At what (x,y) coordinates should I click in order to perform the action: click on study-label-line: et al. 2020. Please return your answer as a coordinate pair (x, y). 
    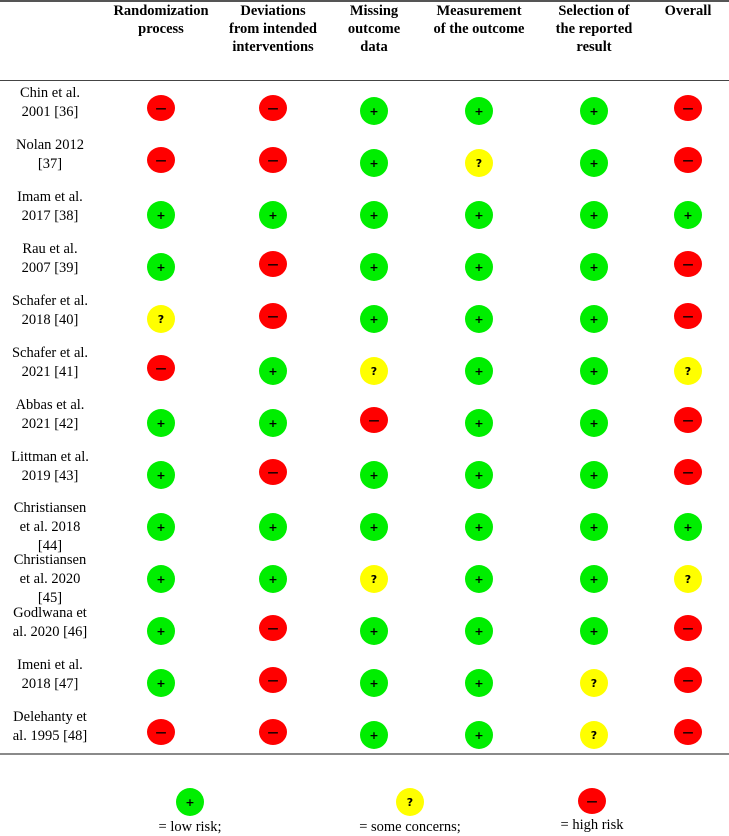
    Looking at the image, I should click on (50, 579).